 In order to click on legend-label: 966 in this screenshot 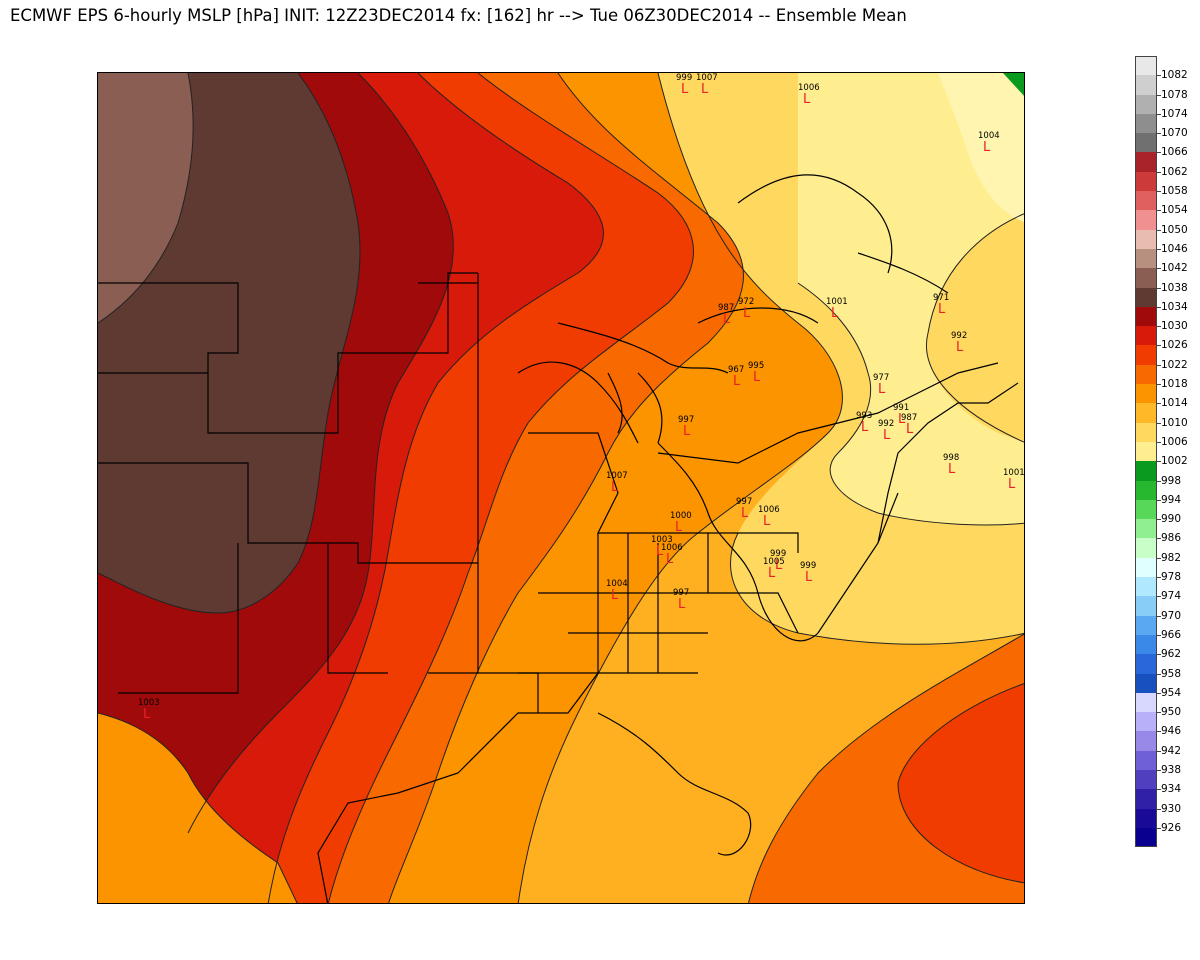, I will do `click(1171, 634)`.